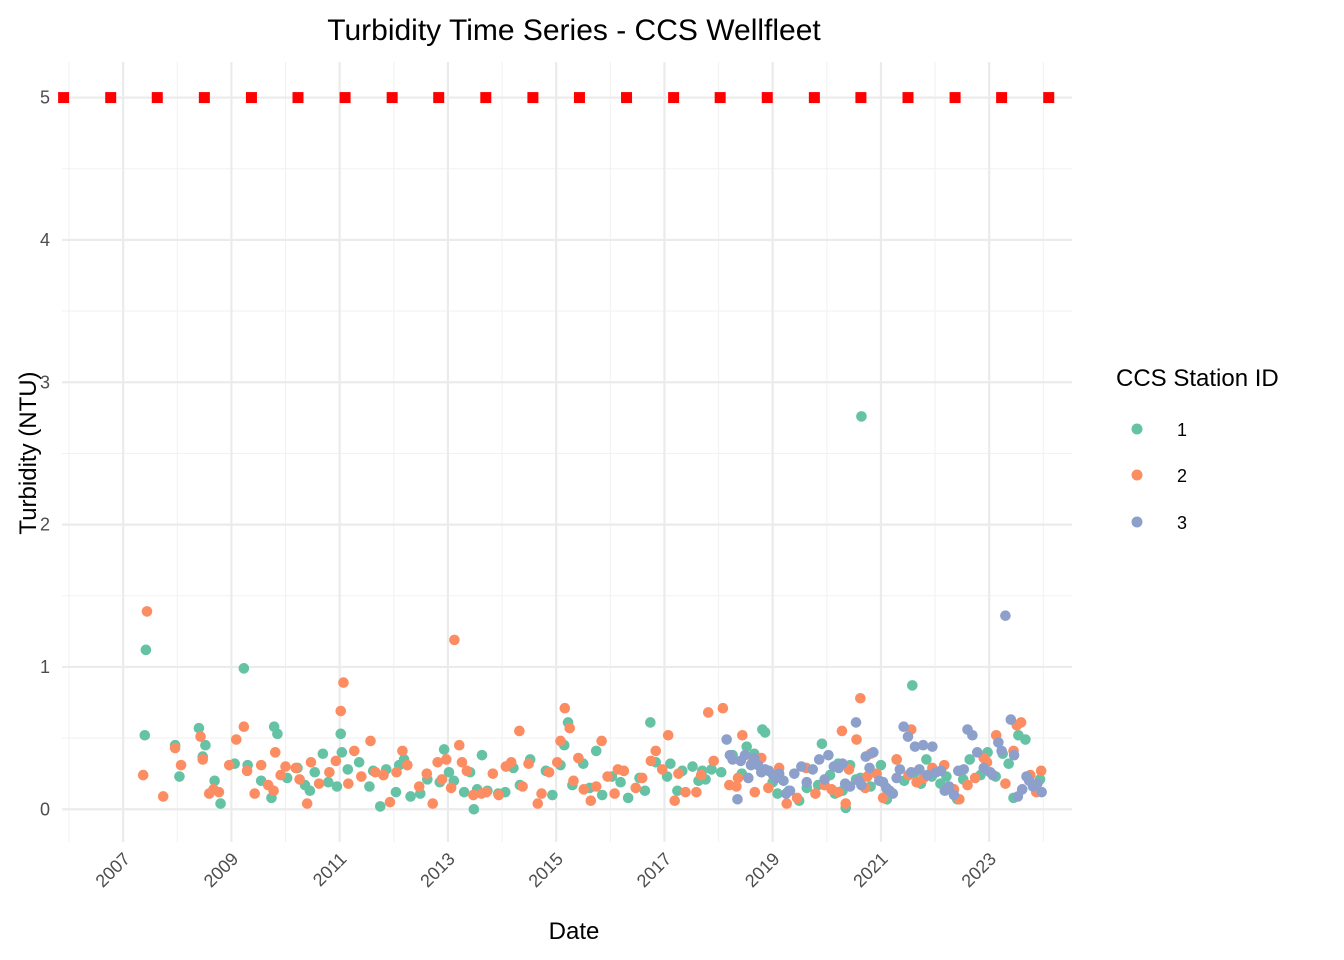  Describe the element at coordinates (1182, 430) in the screenshot. I see `legend-label-station-1: 1` at that location.